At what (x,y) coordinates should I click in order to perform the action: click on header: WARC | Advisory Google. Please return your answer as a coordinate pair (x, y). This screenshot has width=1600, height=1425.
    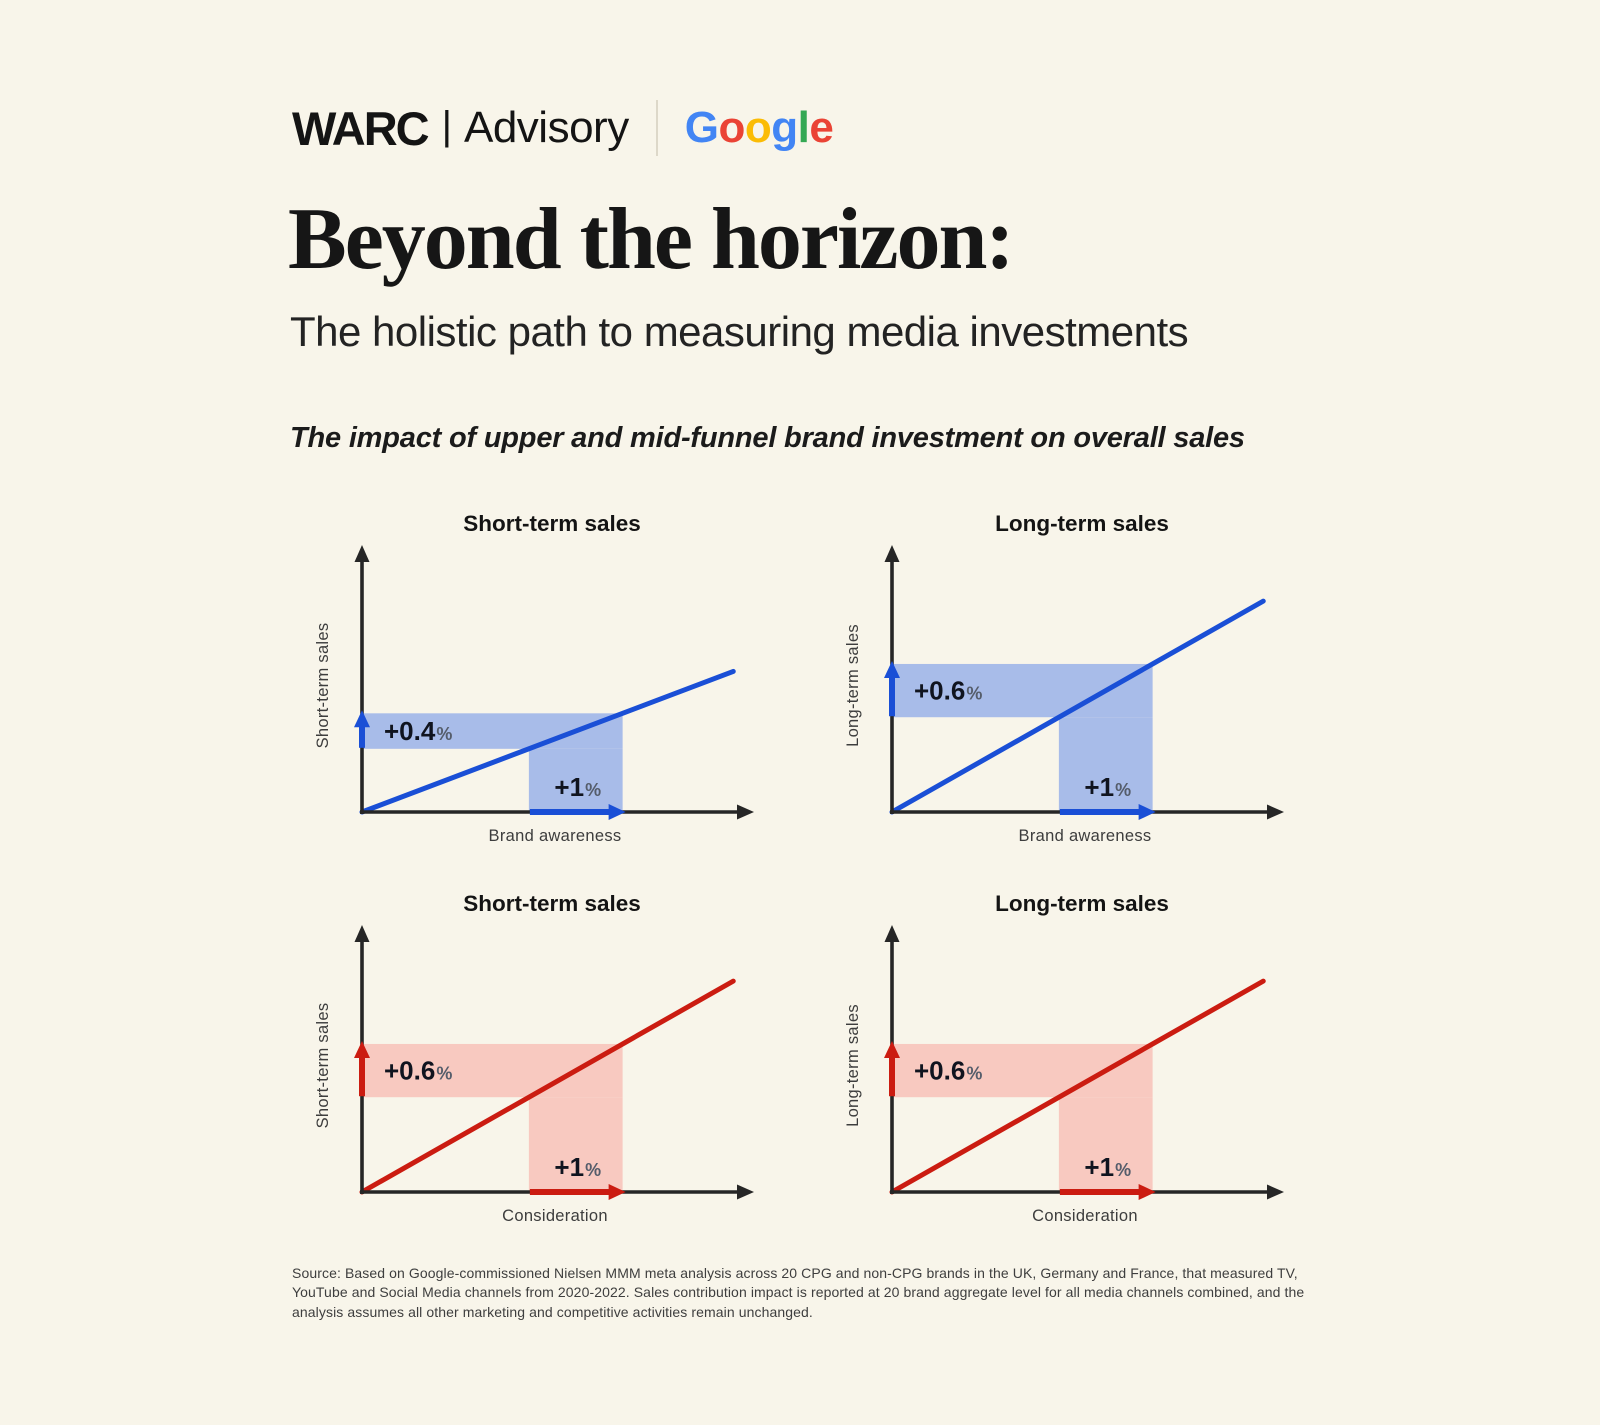
    Looking at the image, I should click on (563, 128).